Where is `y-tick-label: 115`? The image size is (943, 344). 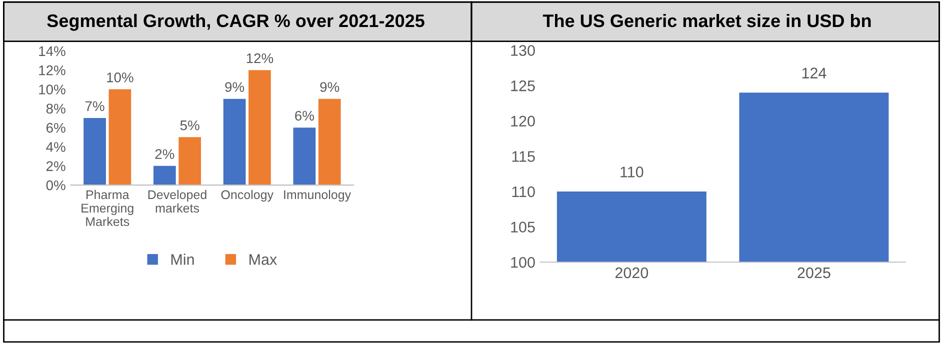
y-tick-label: 115 is located at coordinates (523, 156).